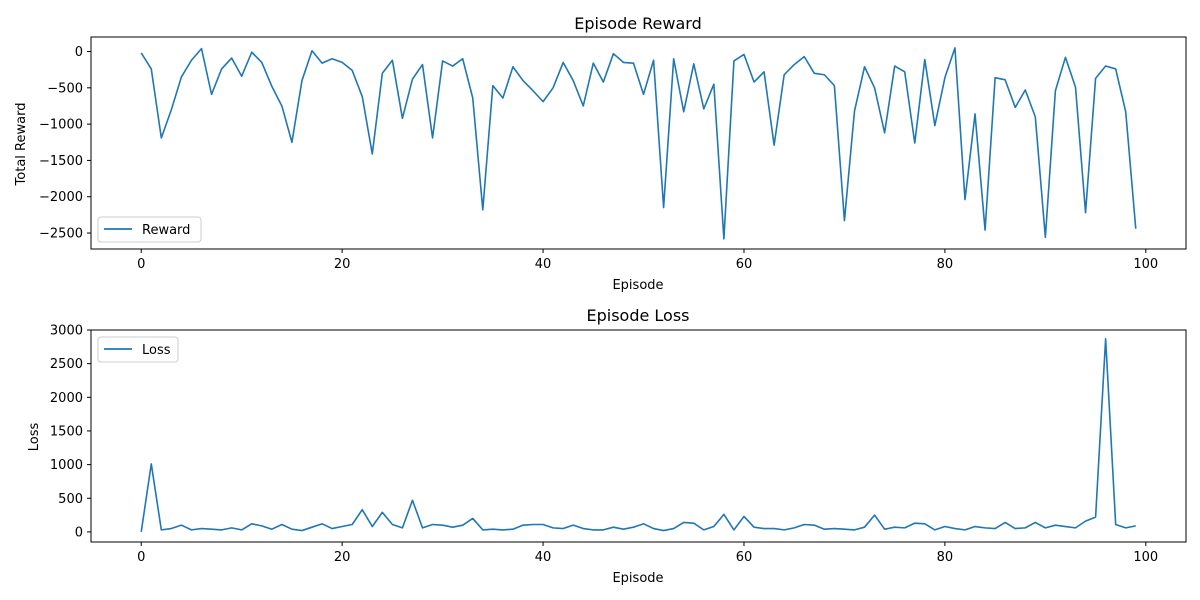  What do you see at coordinates (744, 557) in the screenshot?
I see `loss-xtick-label: 60` at bounding box center [744, 557].